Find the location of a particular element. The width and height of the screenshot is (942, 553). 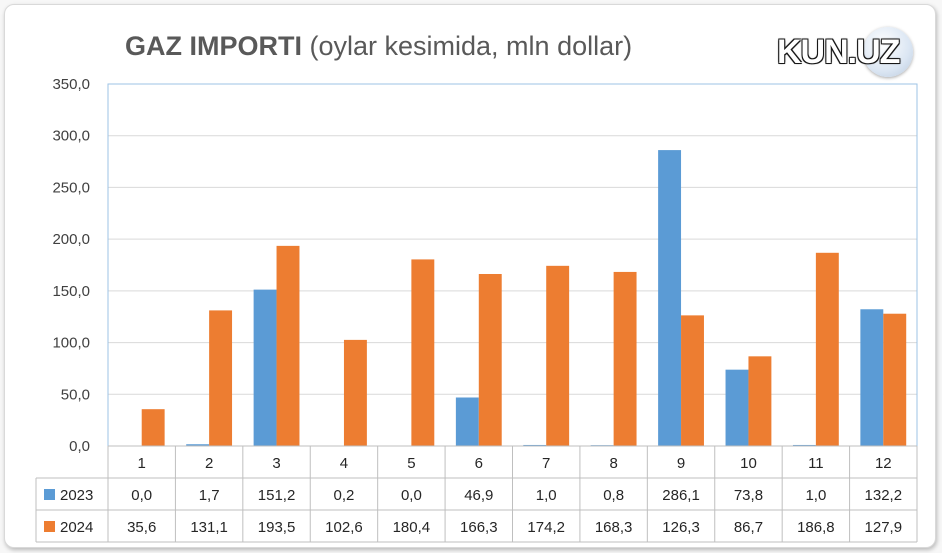

legend-key-2024 is located at coordinates (49, 526).